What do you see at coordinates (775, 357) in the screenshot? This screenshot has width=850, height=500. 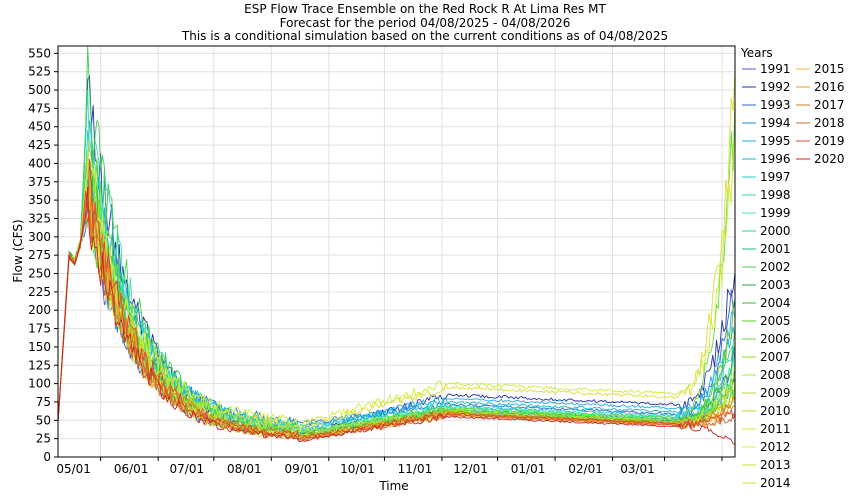 I see `legend-label: 2007` at bounding box center [775, 357].